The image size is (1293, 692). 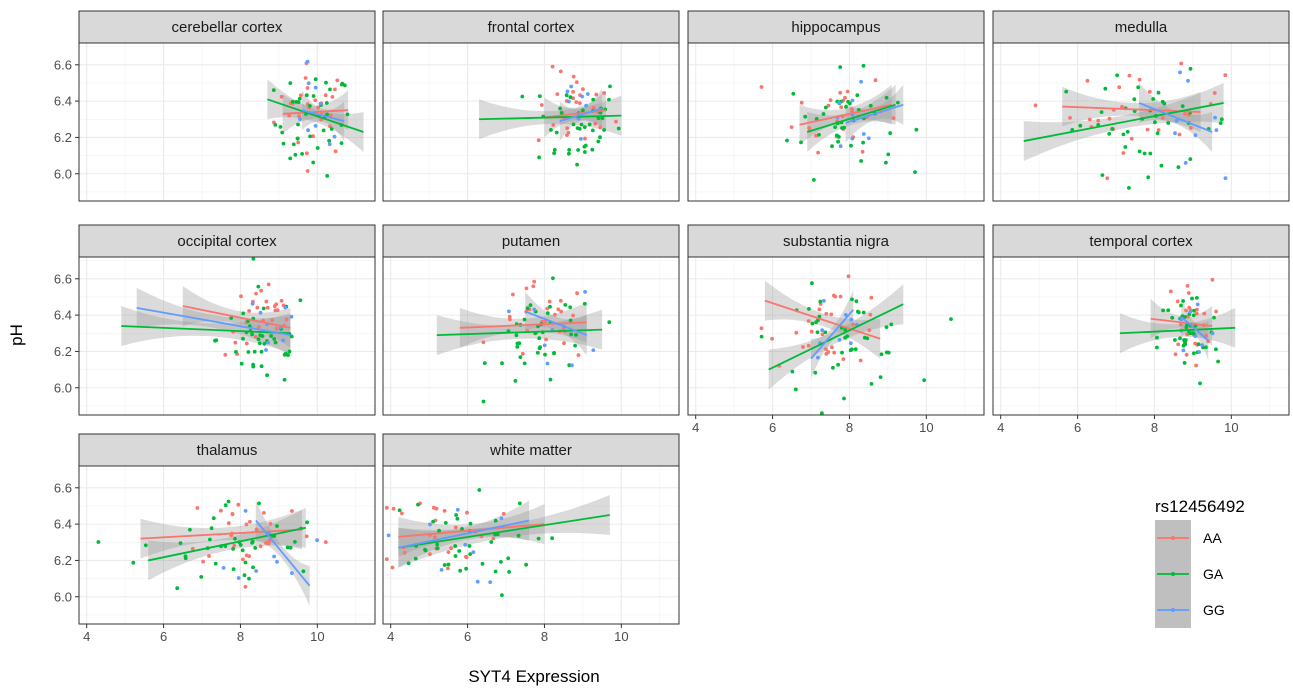 I want to click on strip-temporal-cortex, so click(x=1141, y=241).